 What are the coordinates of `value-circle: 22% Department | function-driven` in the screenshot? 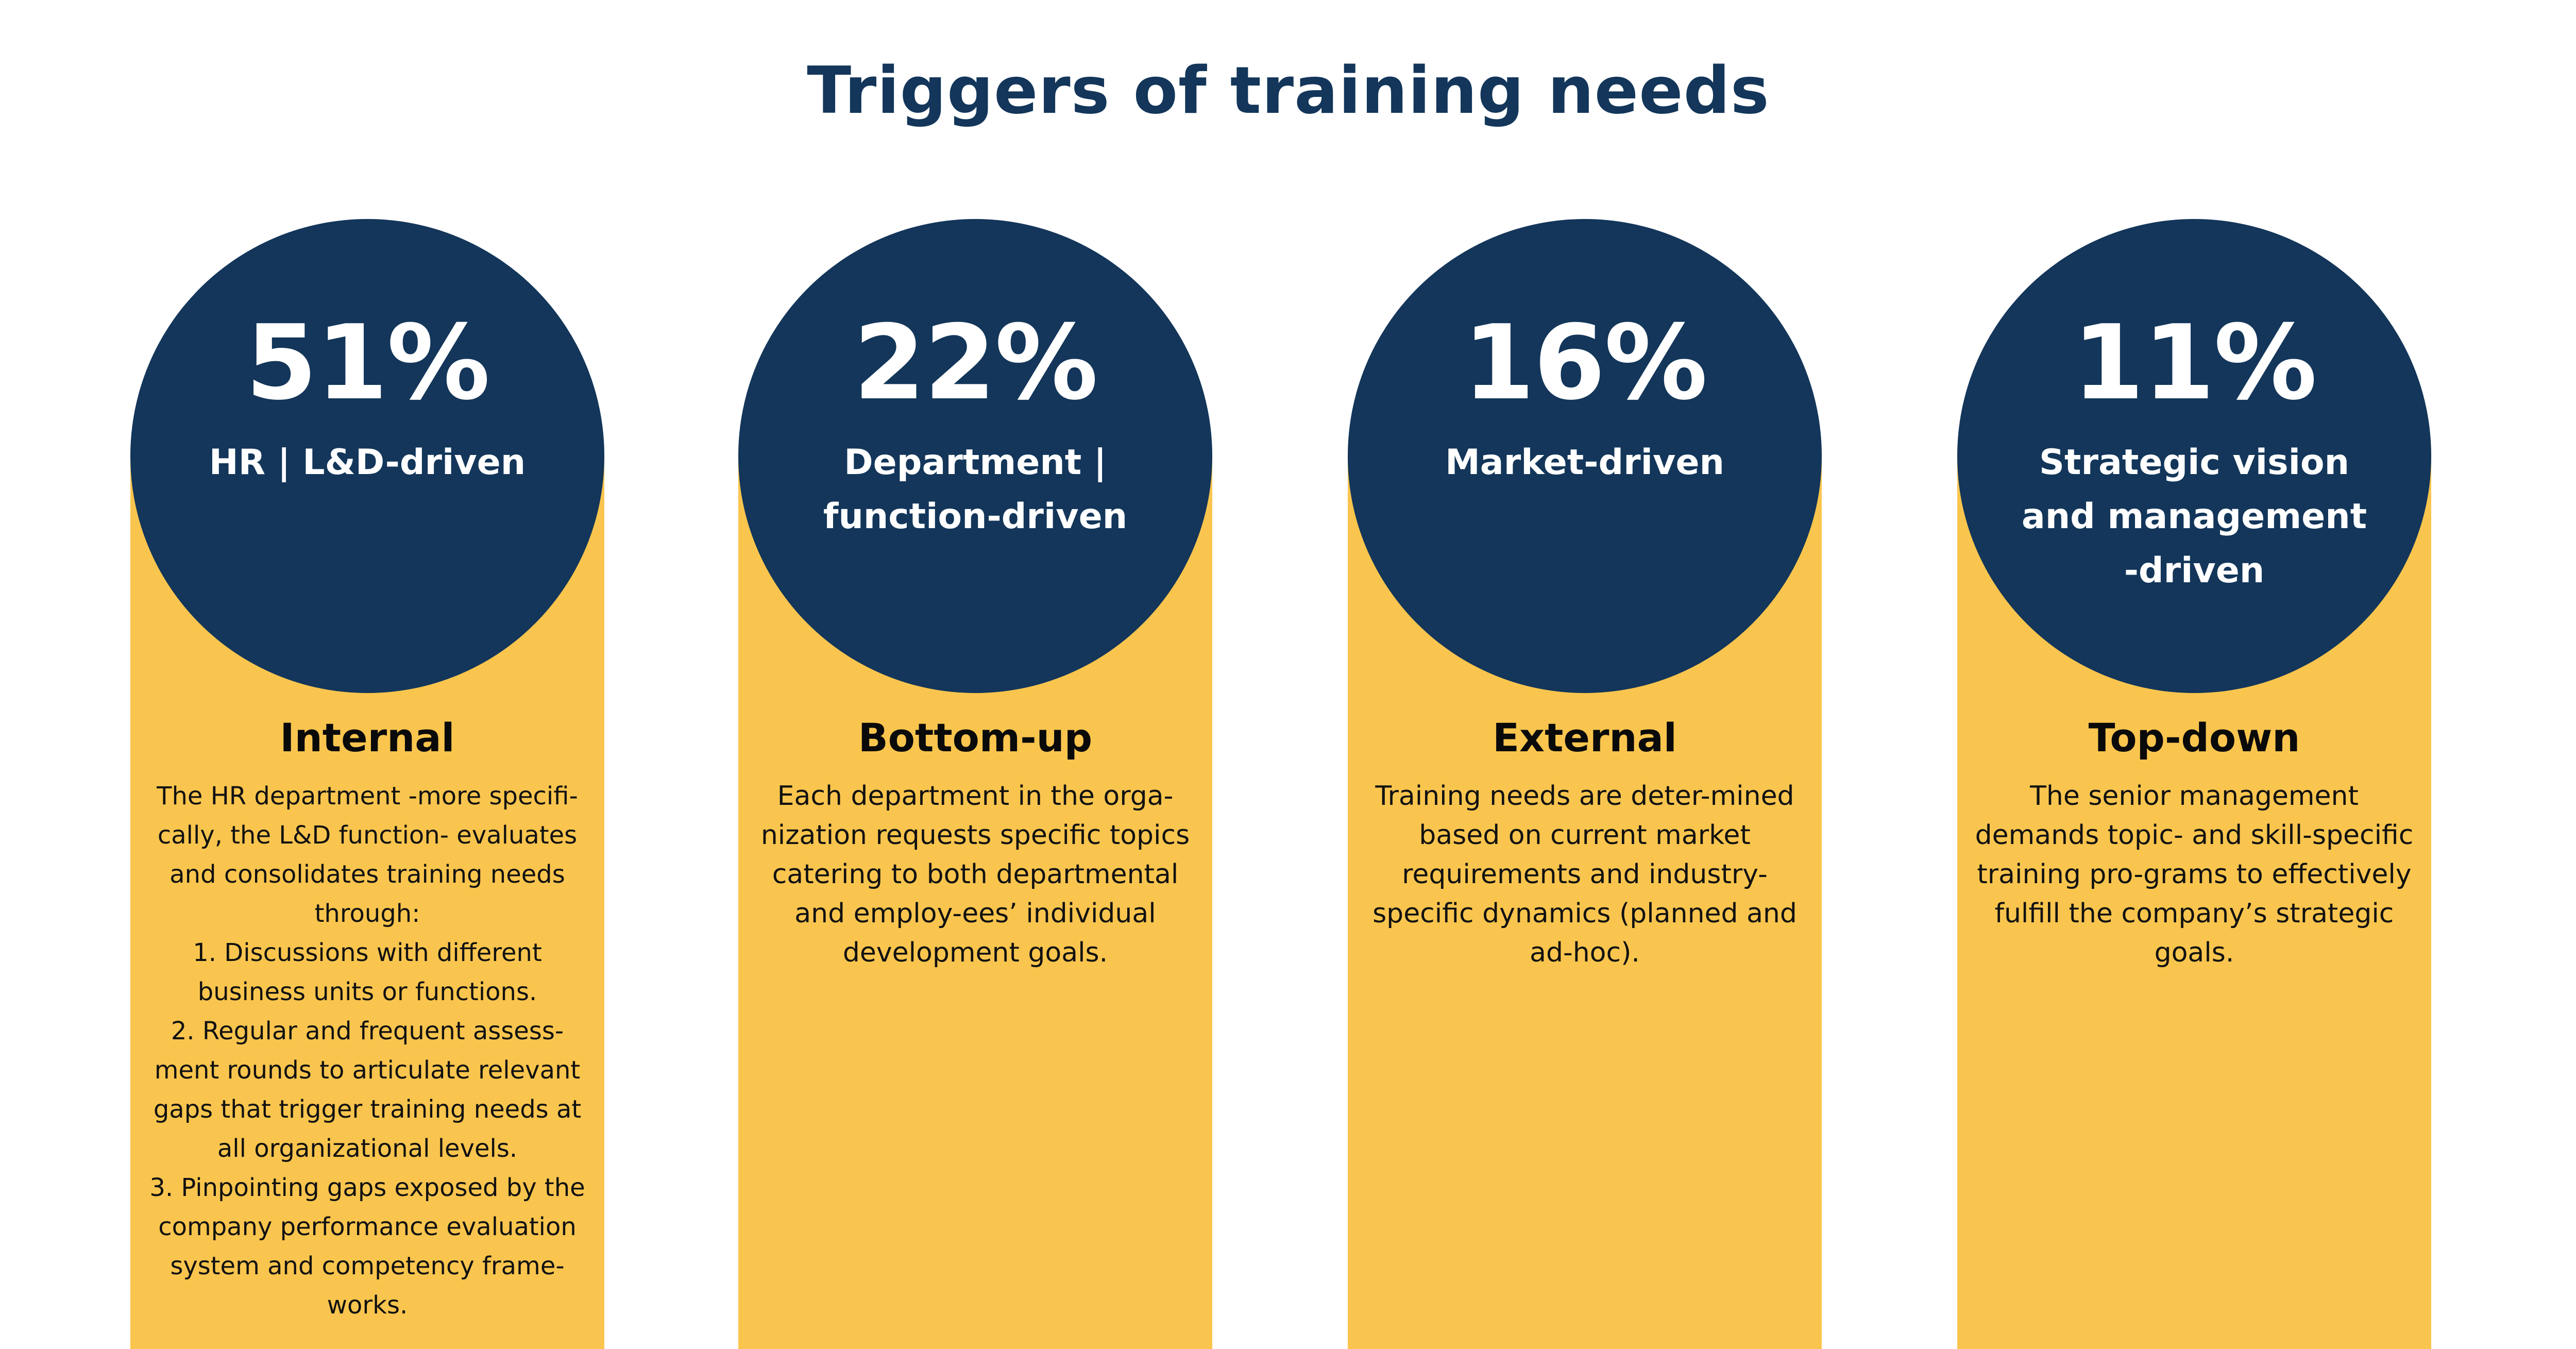 It's located at (975, 456).